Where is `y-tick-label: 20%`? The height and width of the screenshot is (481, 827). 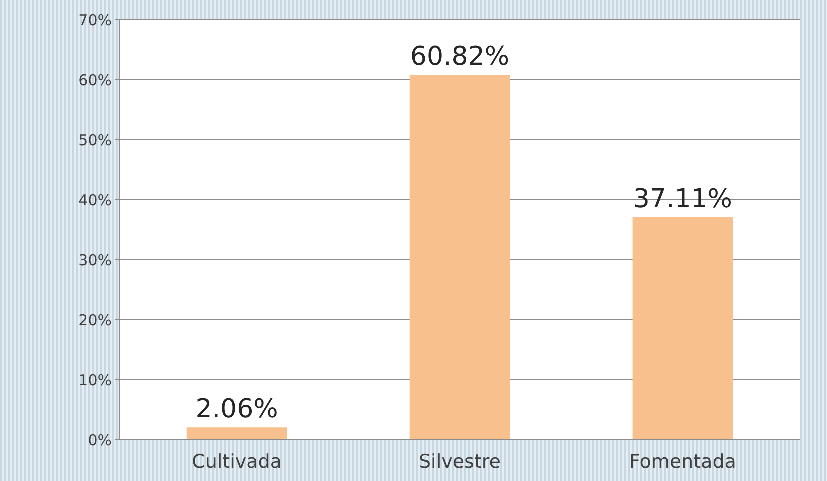 y-tick-label: 20% is located at coordinates (95, 320).